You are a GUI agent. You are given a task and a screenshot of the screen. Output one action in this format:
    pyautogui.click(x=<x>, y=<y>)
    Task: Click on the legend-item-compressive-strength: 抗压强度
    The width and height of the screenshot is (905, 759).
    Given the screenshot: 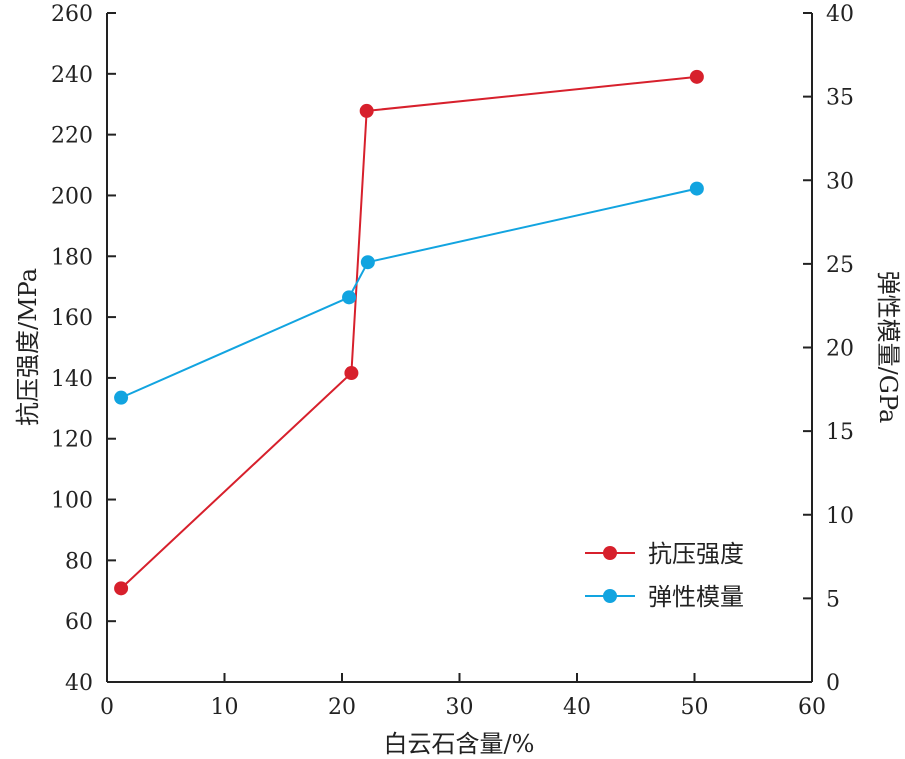 What is the action you would take?
    pyautogui.click(x=664, y=554)
    